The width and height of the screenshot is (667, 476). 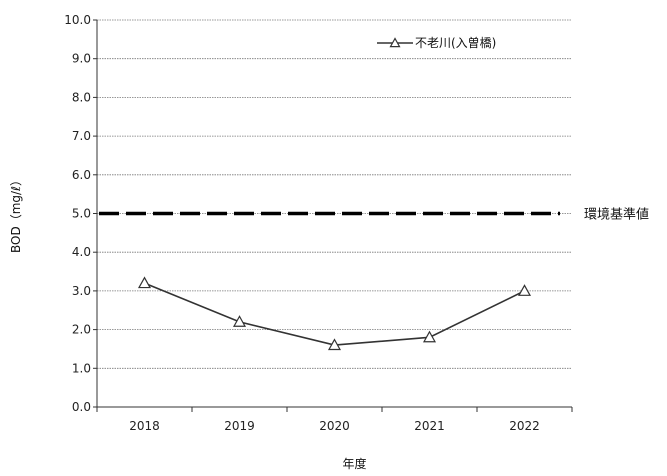 What do you see at coordinates (616, 215) in the screenshot?
I see `reference-line-label: 環境基準値` at bounding box center [616, 215].